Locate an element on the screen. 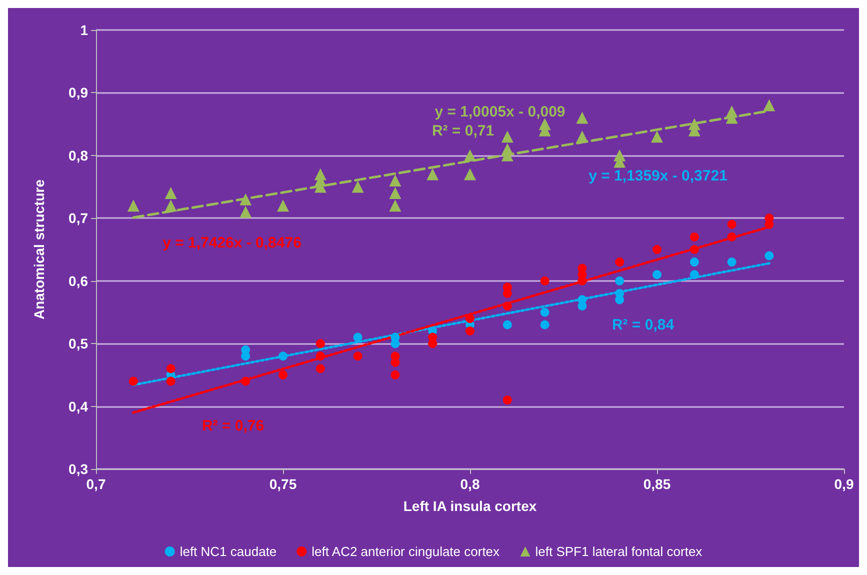 This screenshot has width=867, height=575. x-tick-label: 0,9 is located at coordinates (844, 484).